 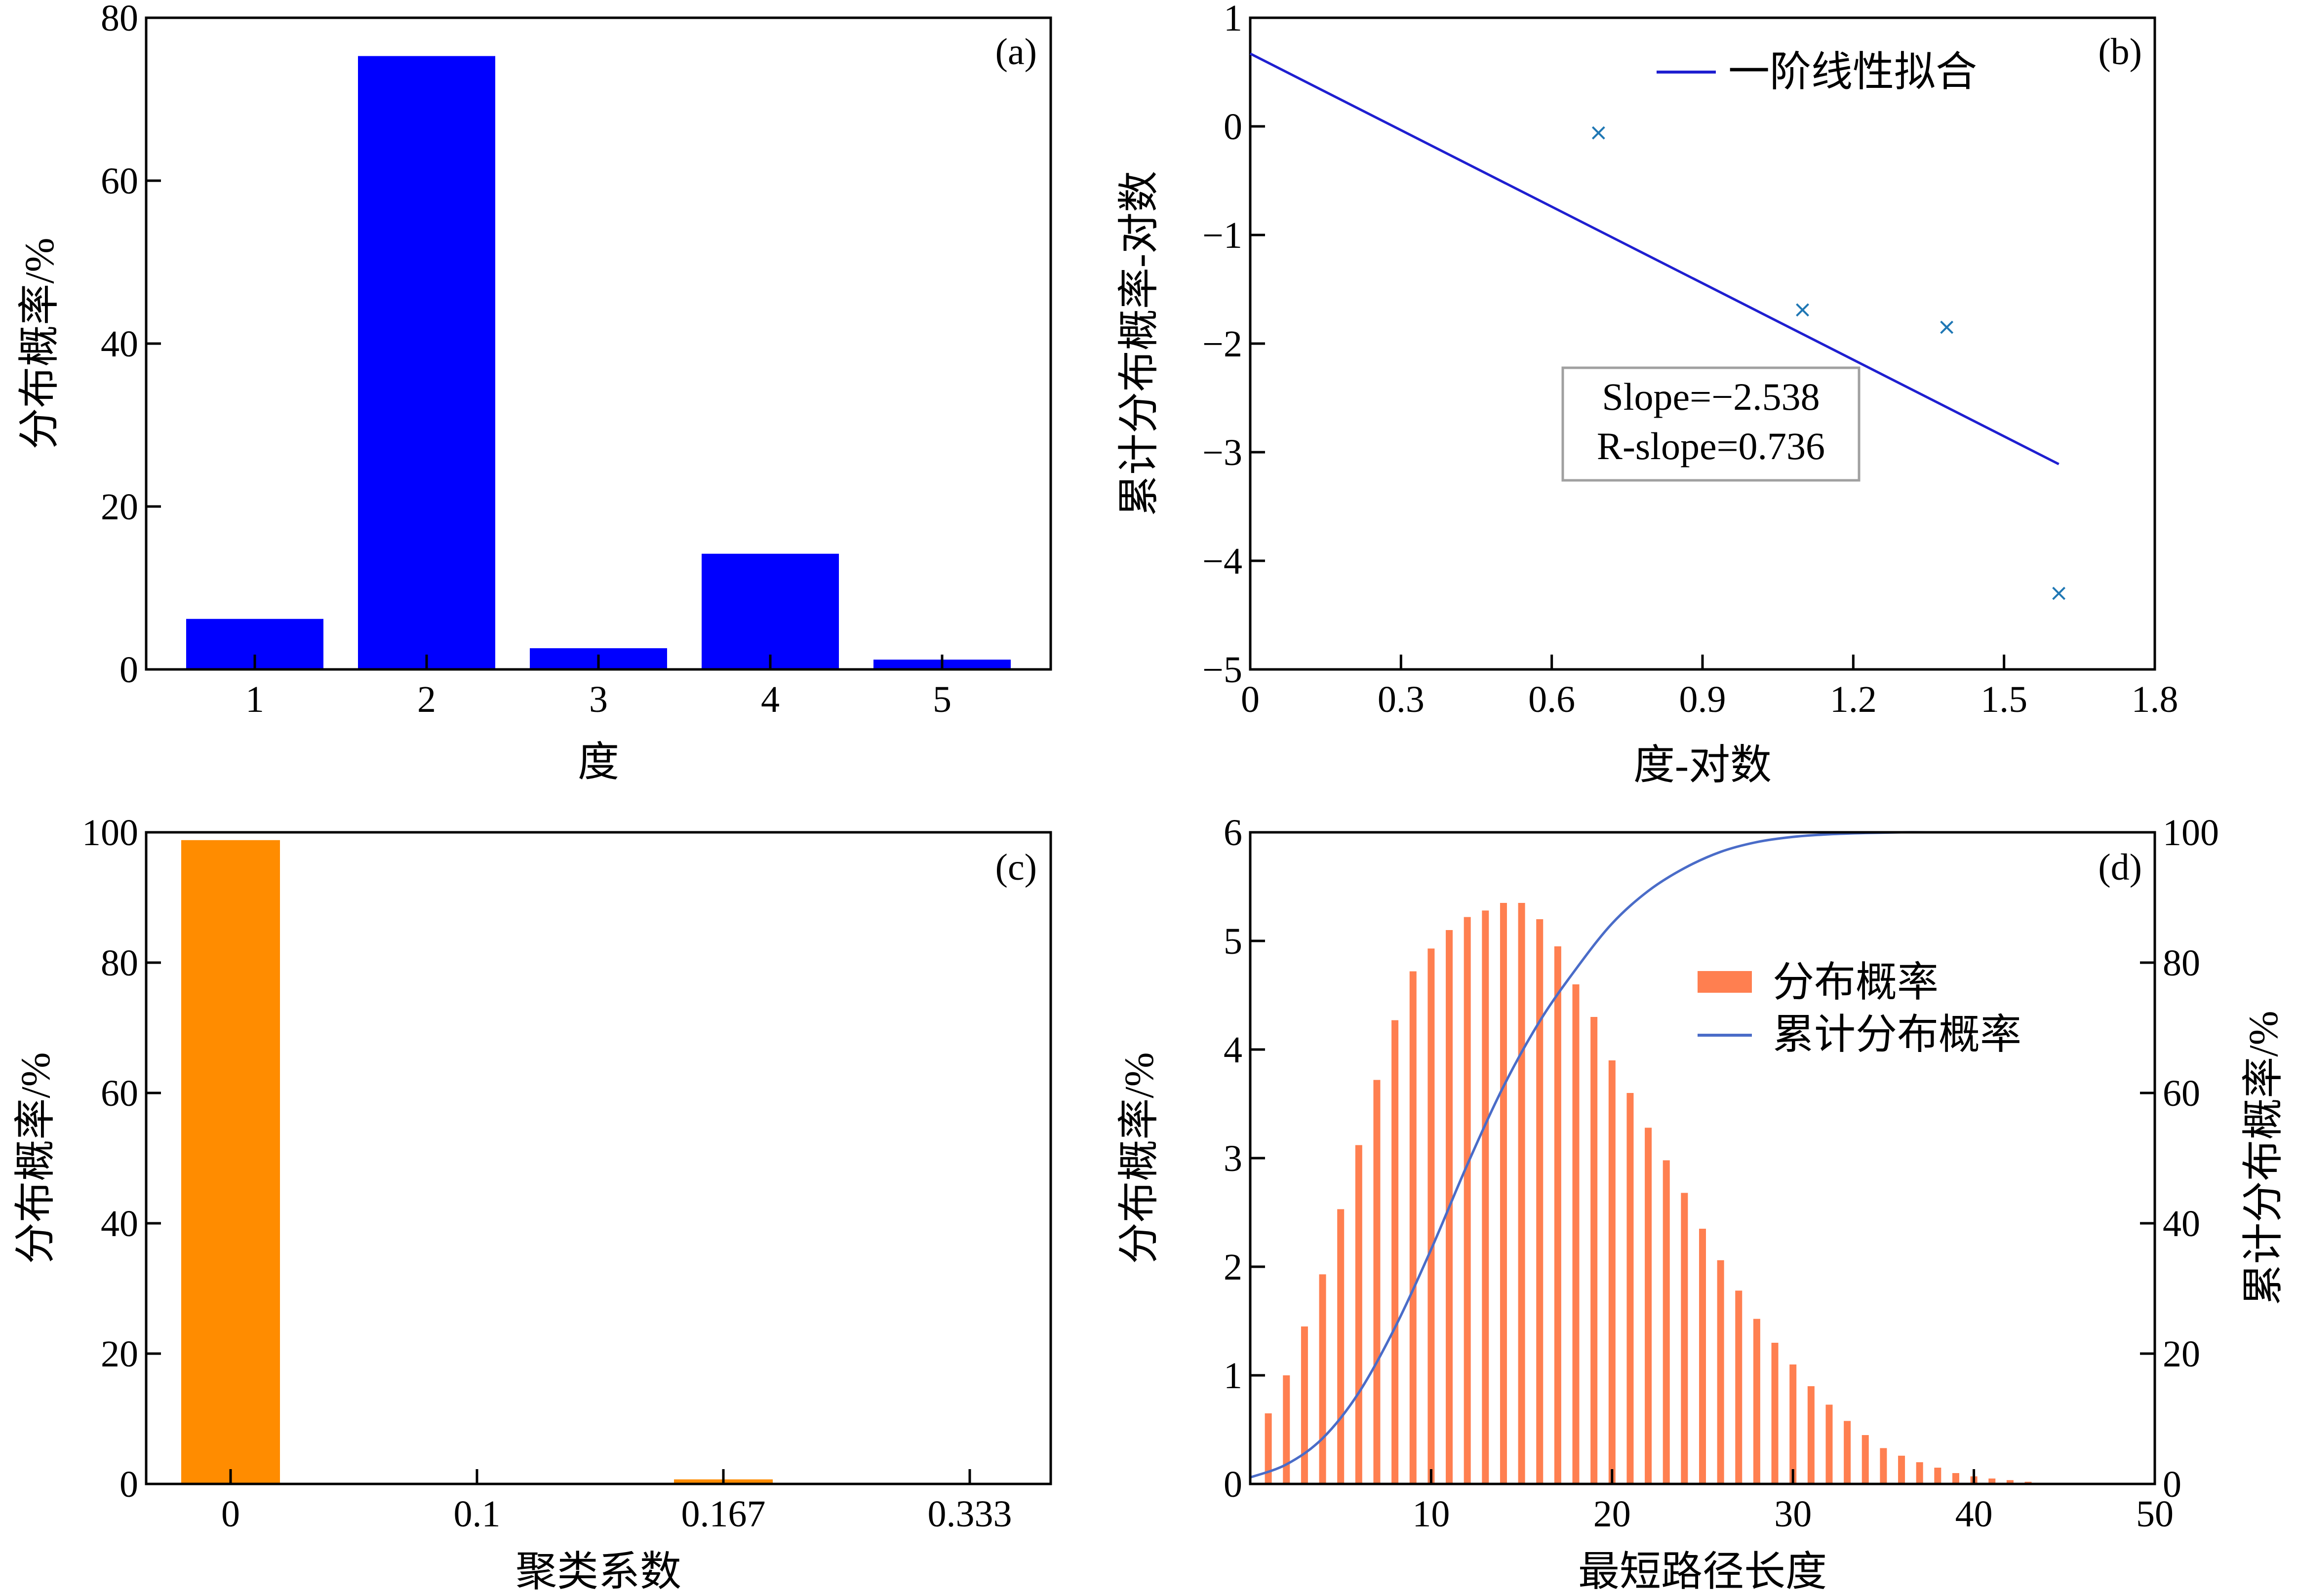 What do you see at coordinates (1222, 452) in the screenshot?
I see `panel-b-ytick-label: −3` at bounding box center [1222, 452].